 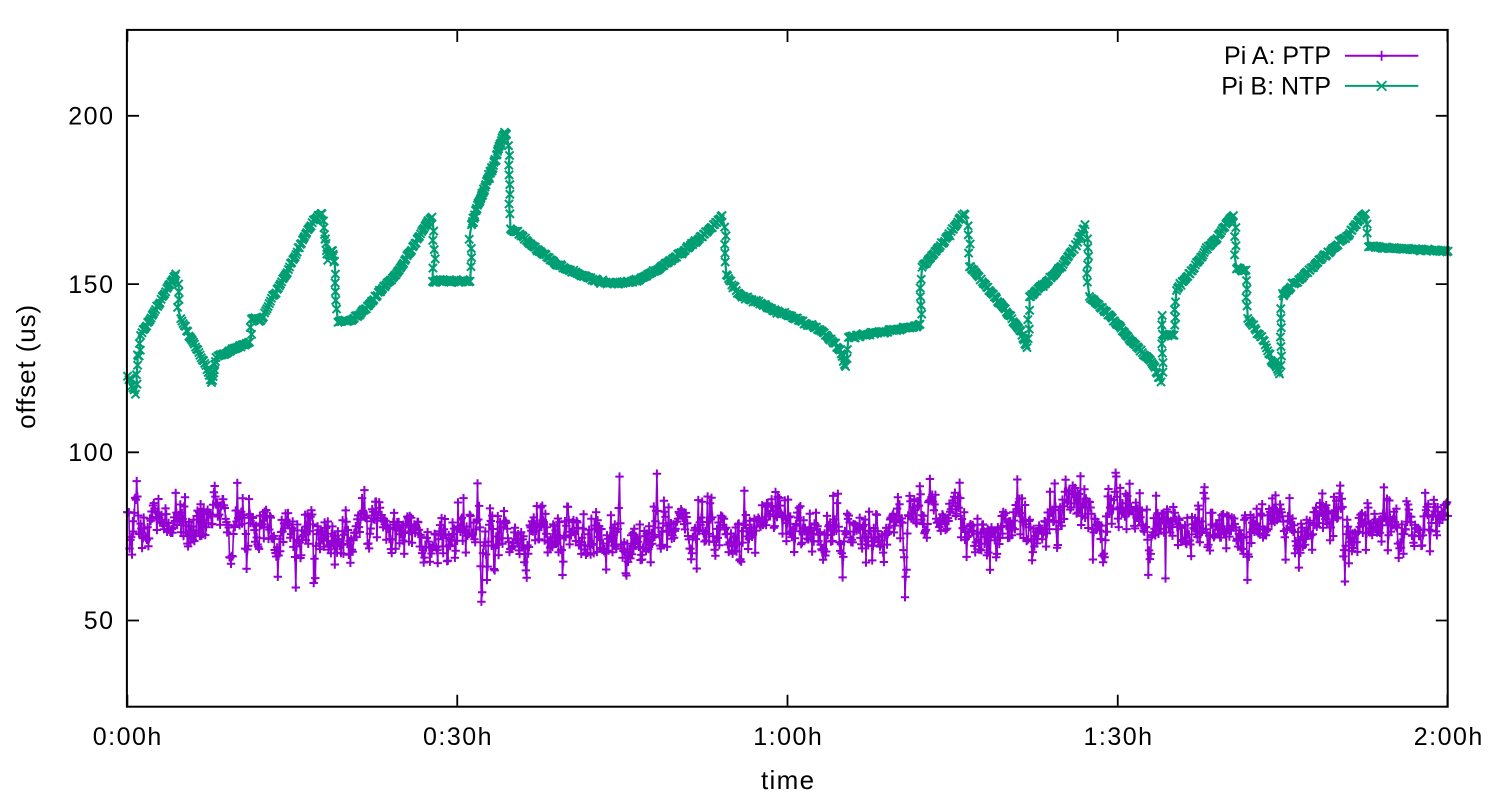 I want to click on svg-text: offset (us), so click(x=26, y=366).